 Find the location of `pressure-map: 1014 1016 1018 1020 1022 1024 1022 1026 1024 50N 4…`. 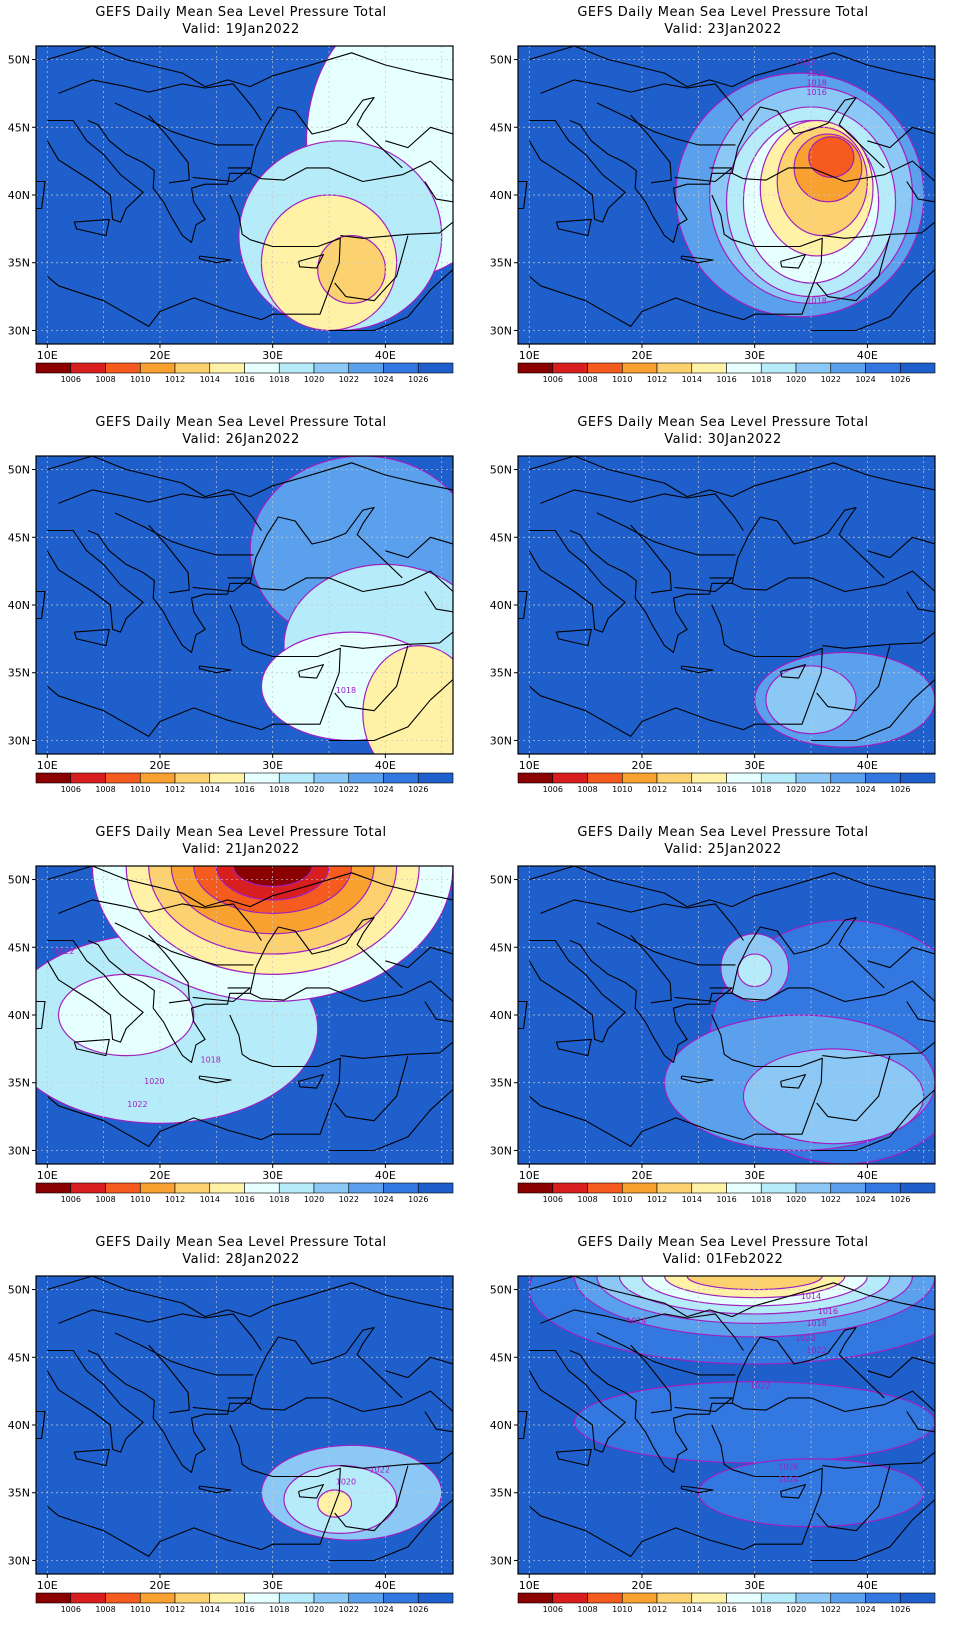

pressure-map: 1014 1016 1018 1020 1022 1024 1022 1026 1024 50N 4… is located at coordinates (713, 1444).